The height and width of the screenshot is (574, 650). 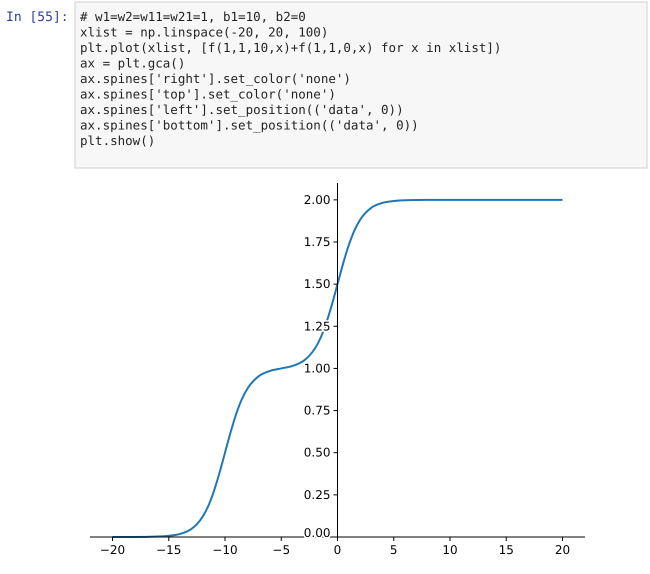 What do you see at coordinates (317, 453) in the screenshot?
I see `y-tick-label: 0.50` at bounding box center [317, 453].